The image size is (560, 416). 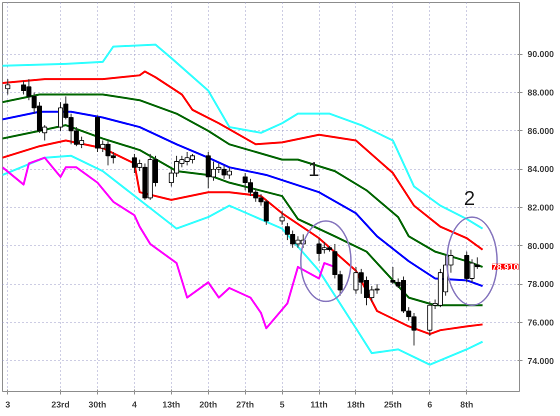 What do you see at coordinates (60, 405) in the screenshot?
I see `x-tick-label: 23rd` at bounding box center [60, 405].